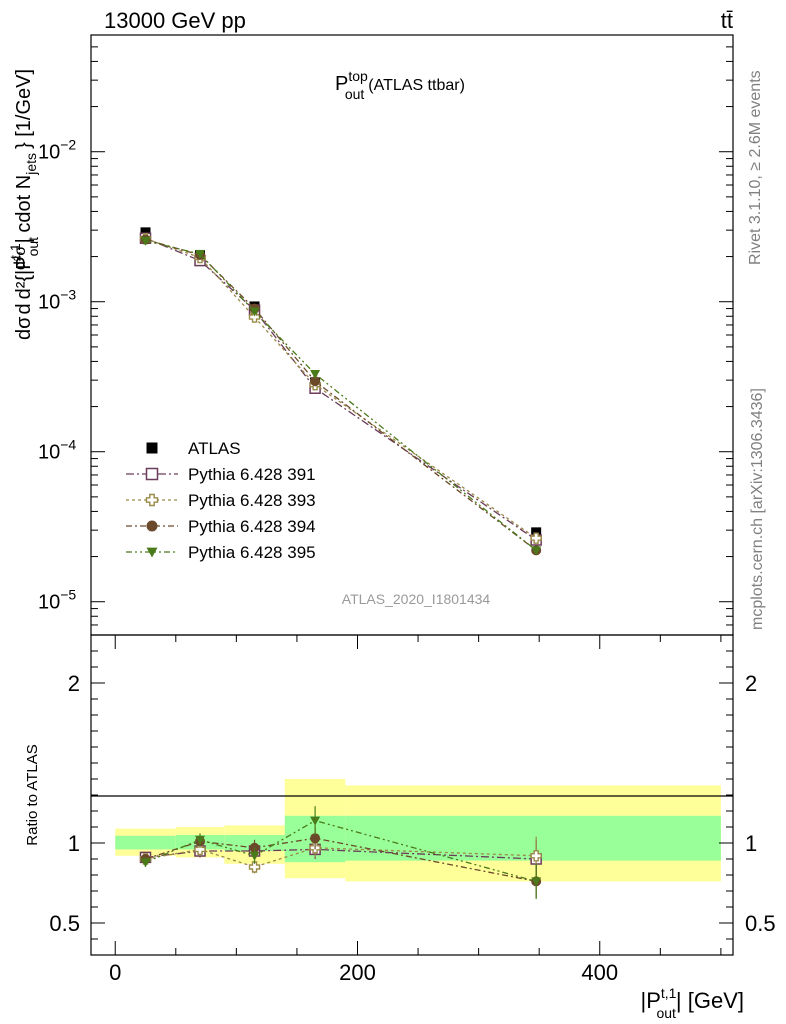 This screenshot has height=1024, width=786. Describe the element at coordinates (57, 375) in the screenshot. I see `main-y-tick-labels: 10⁻² 10⁻³ 10⁻⁴ 10⁻⁵` at that location.